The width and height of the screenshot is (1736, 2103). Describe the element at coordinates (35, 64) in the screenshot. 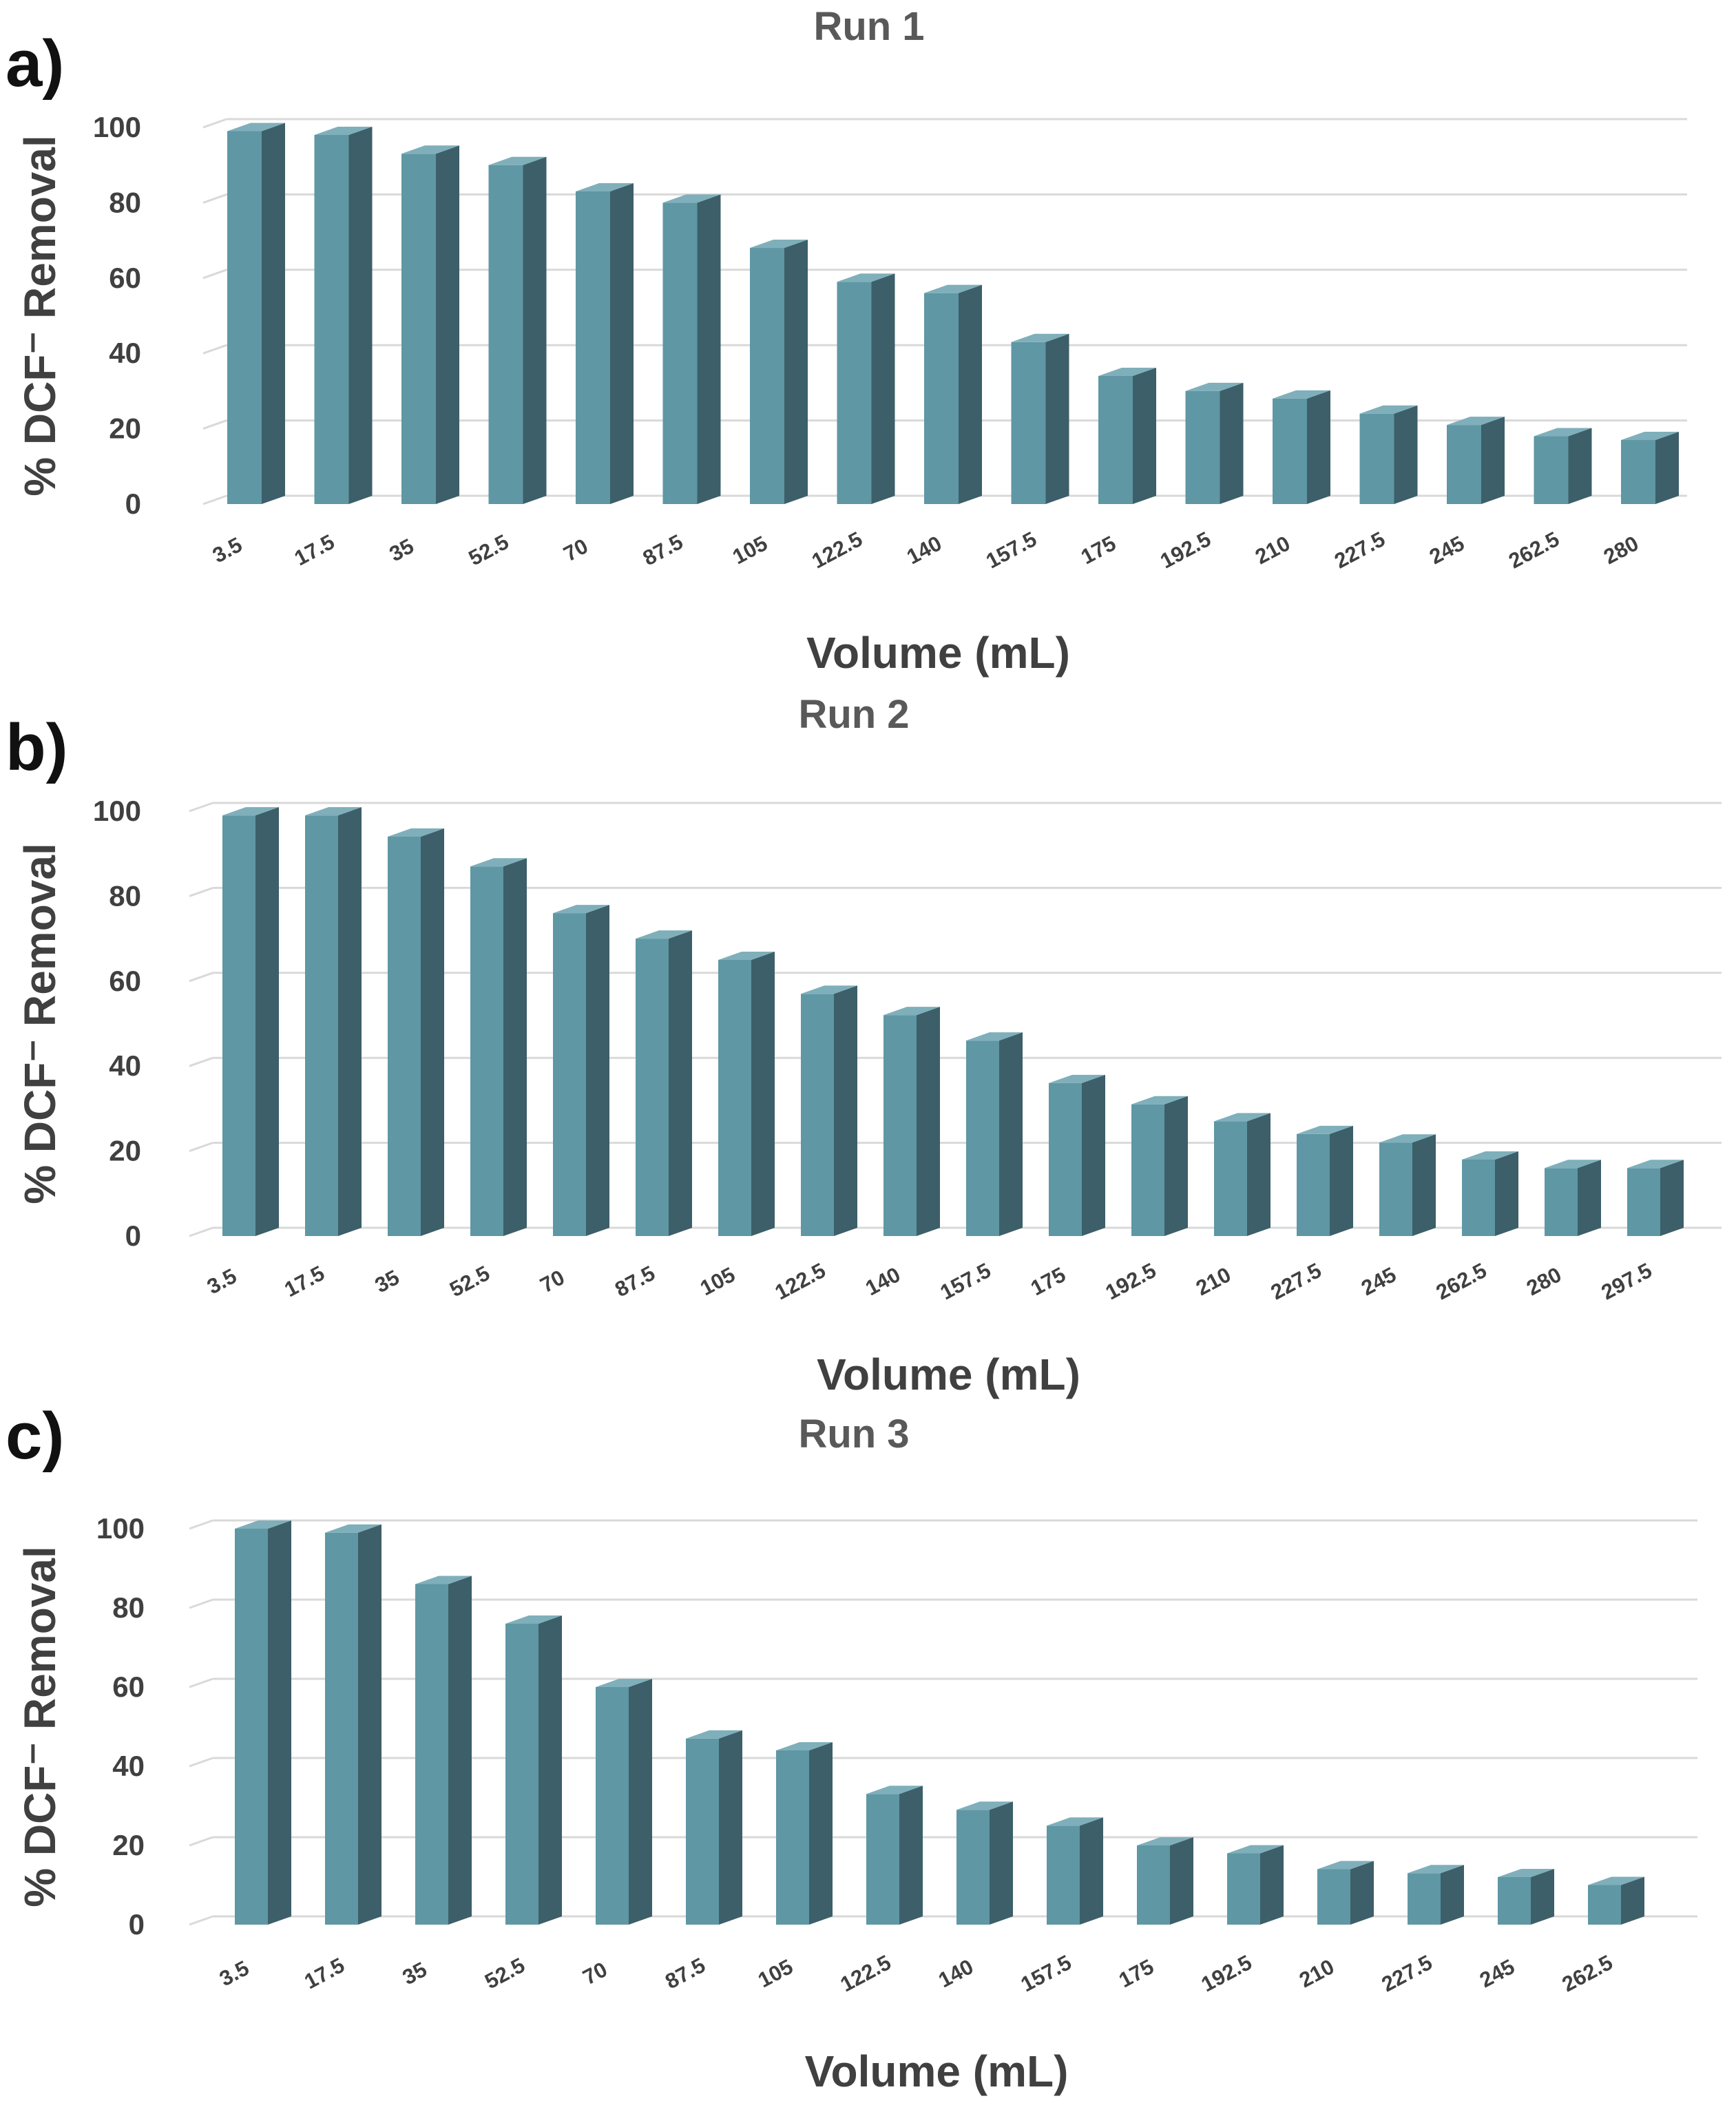

I see `panel-label: a)` at that location.